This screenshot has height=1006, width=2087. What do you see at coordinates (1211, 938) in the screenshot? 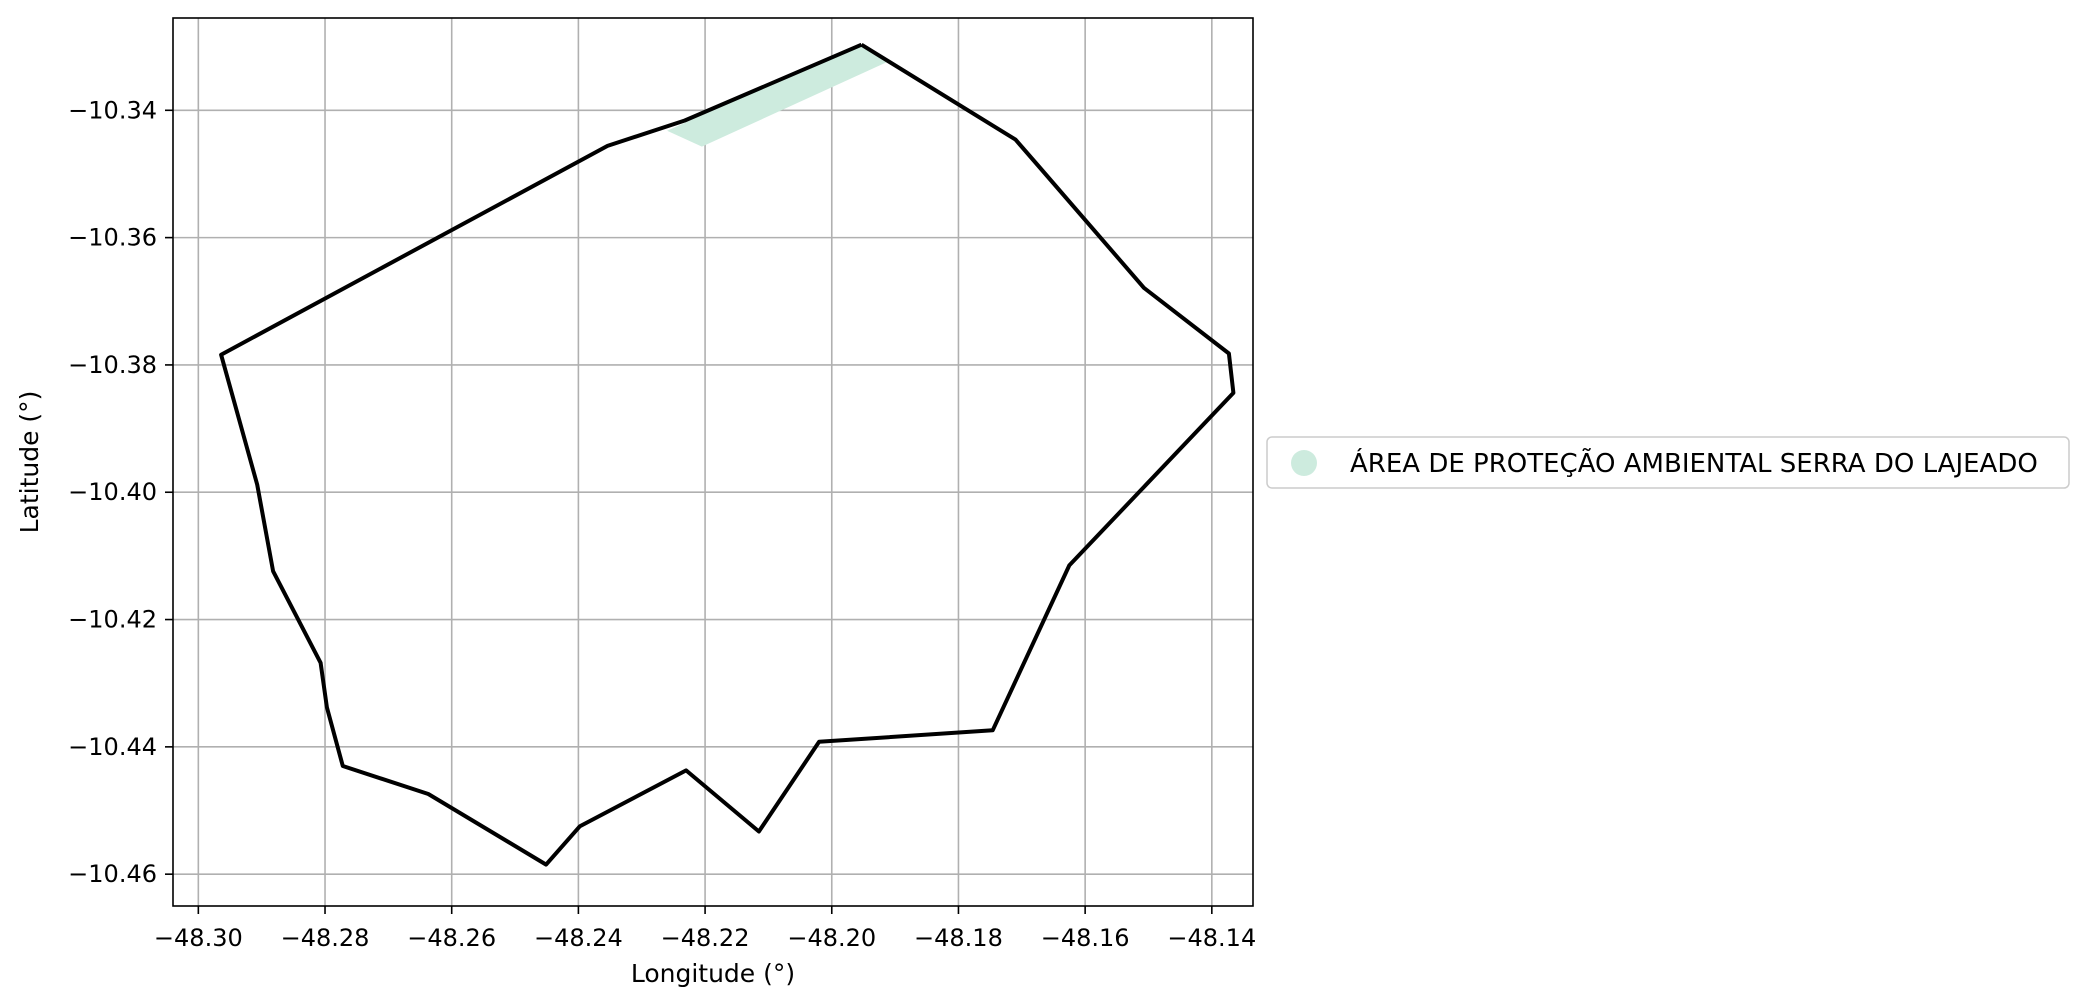
I see `x-tick-label: −48.14` at bounding box center [1211, 938].